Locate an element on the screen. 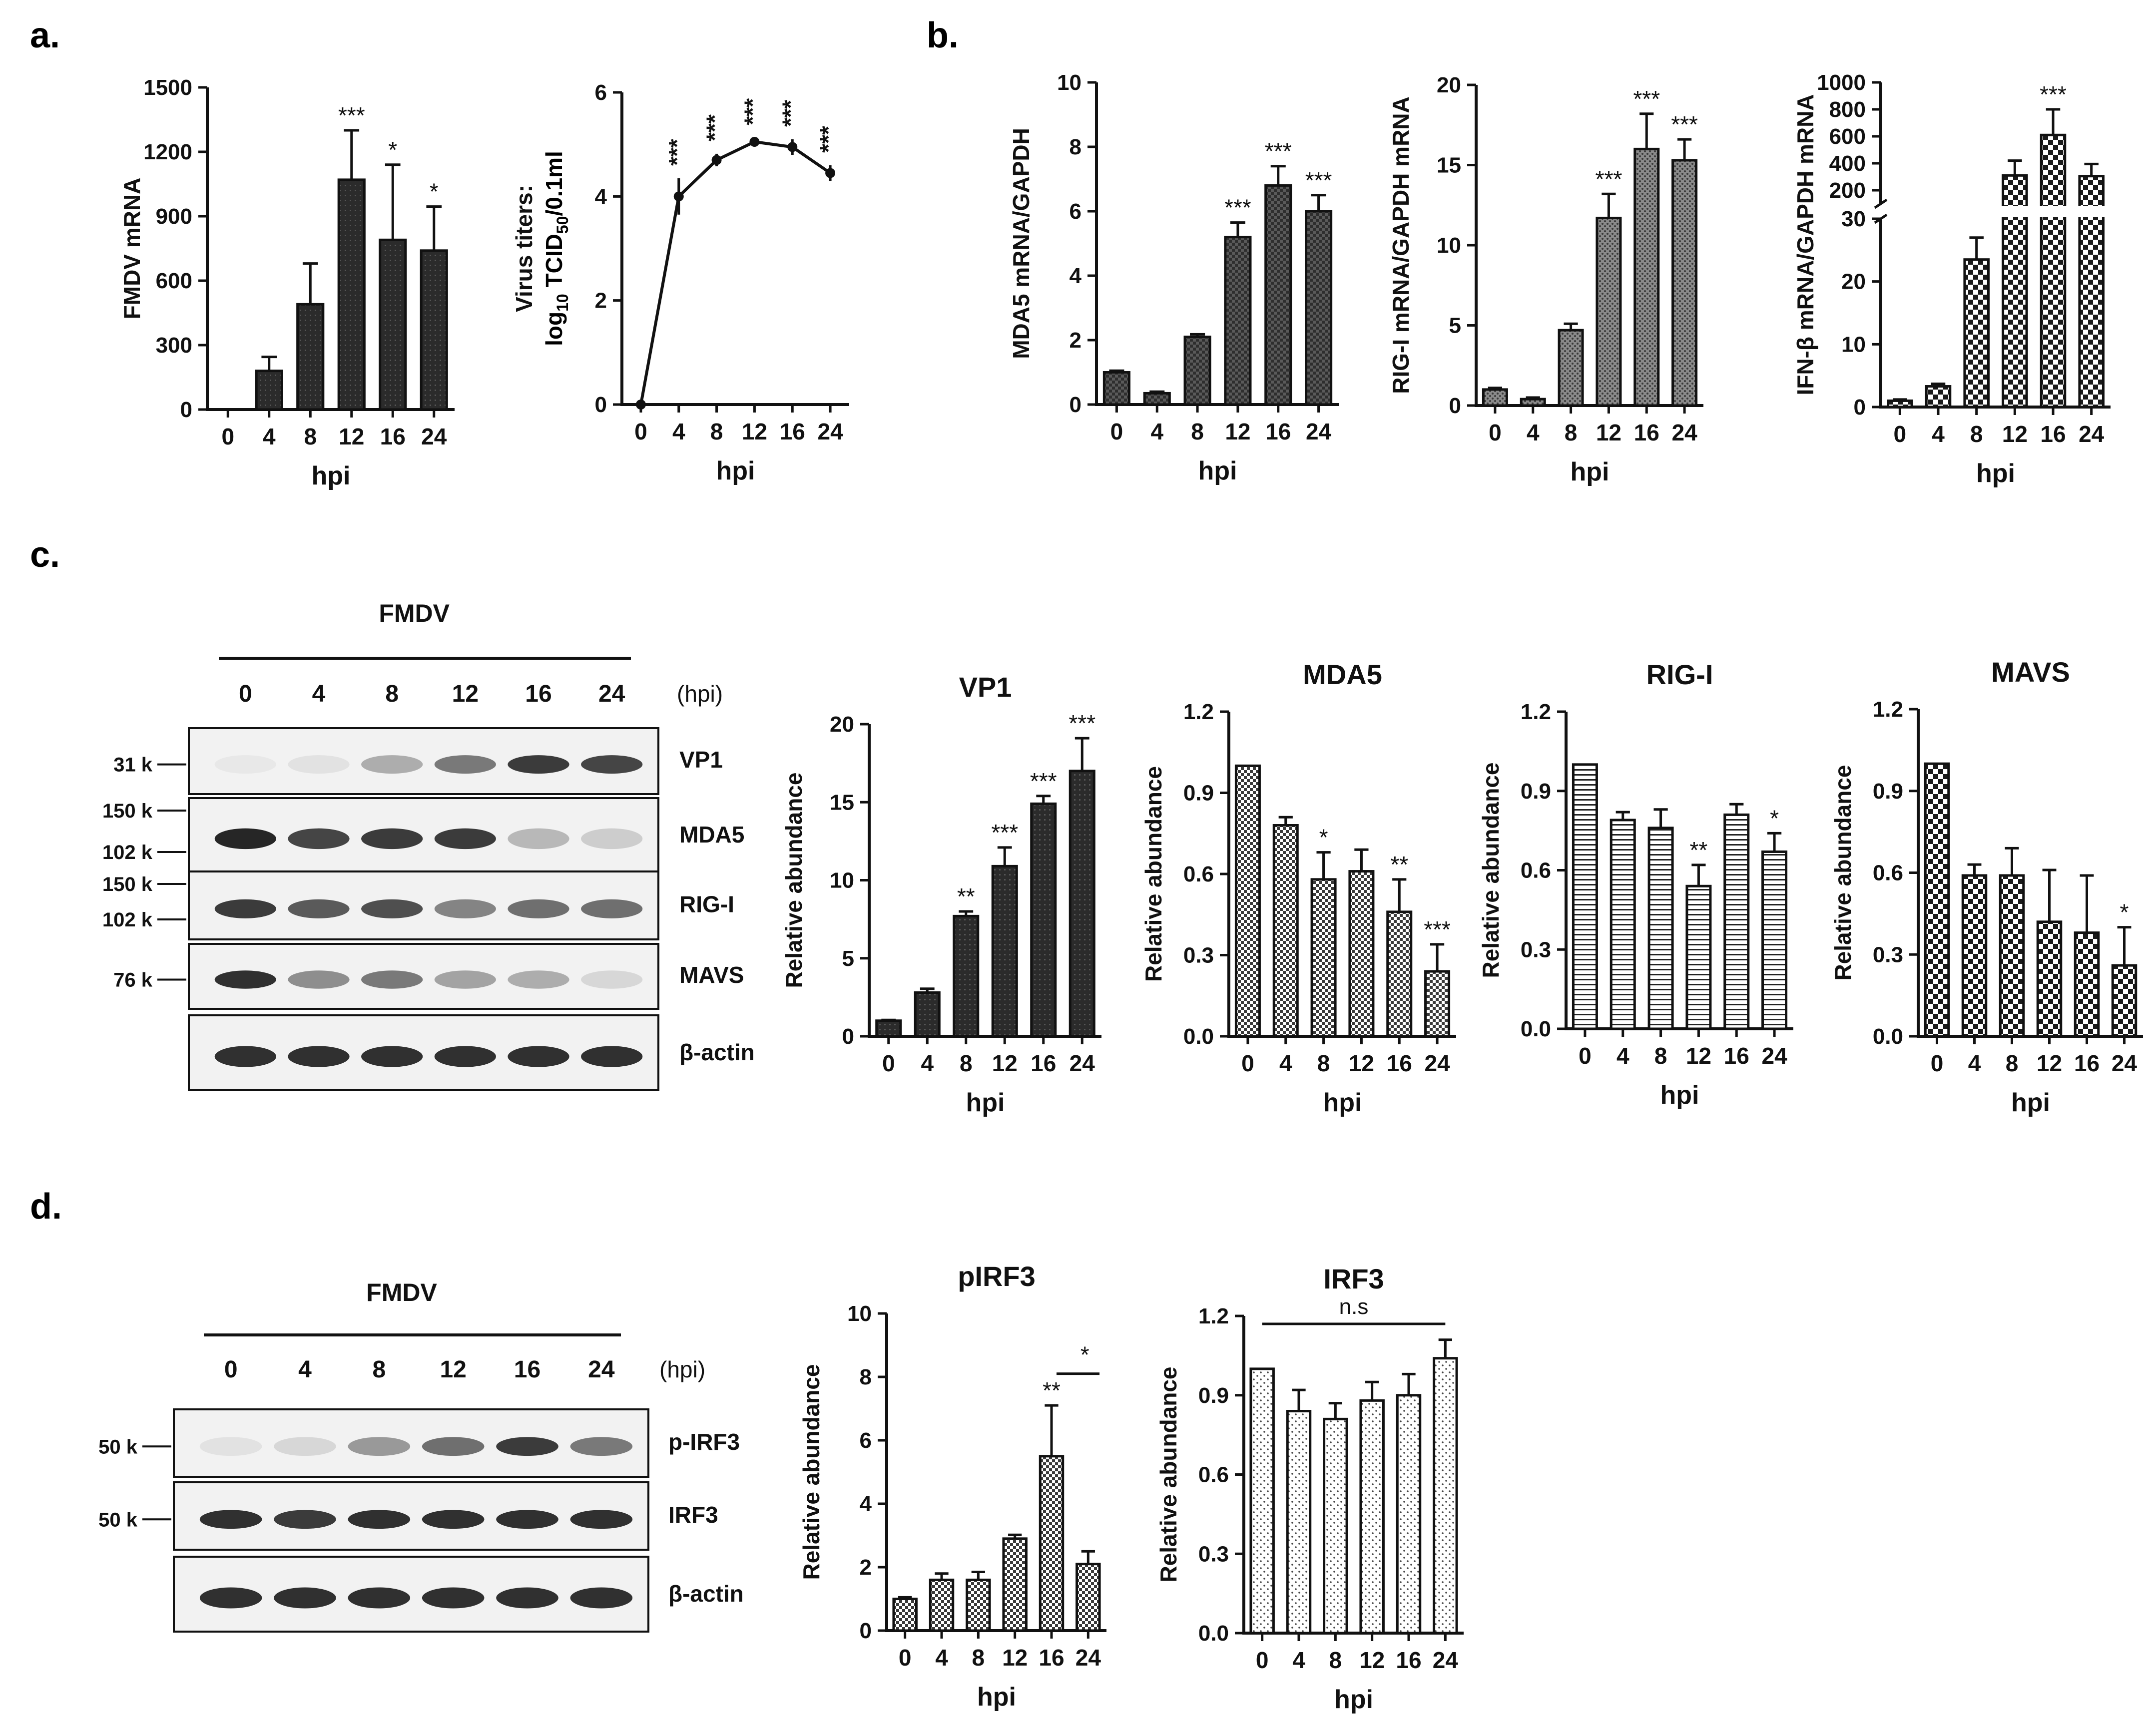  bar-break-gap is located at coordinates (2053, 211).